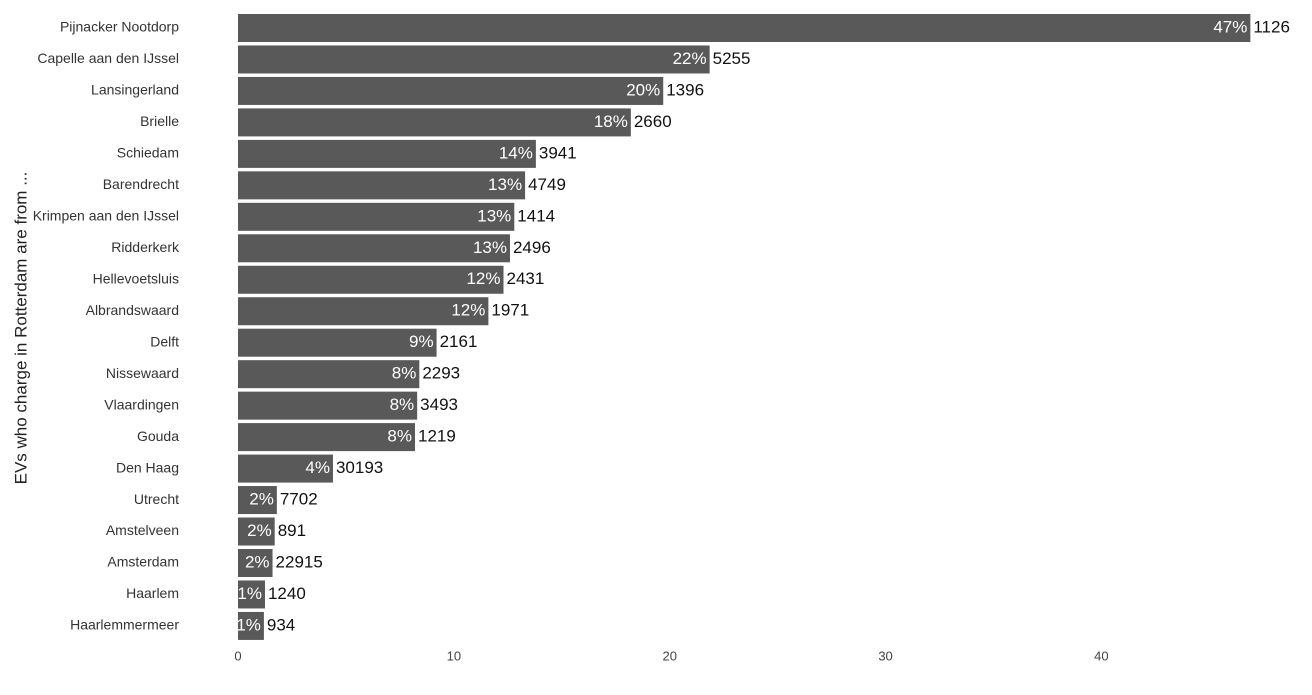  I want to click on count-label: 1971, so click(510, 310).